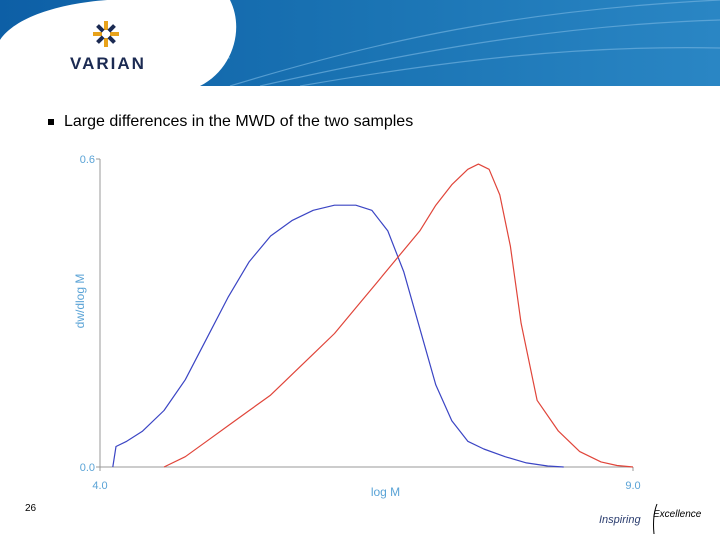 This screenshot has width=720, height=540. What do you see at coordinates (677, 514) in the screenshot?
I see `logo-excellence-text: Excellence` at bounding box center [677, 514].